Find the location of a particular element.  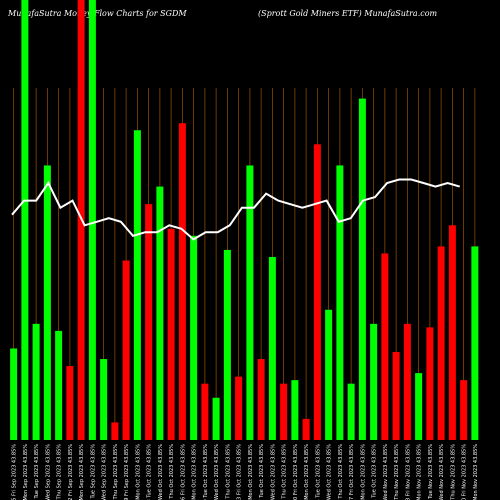

x-tick-label: 02 Thu Nov 2023 43.85% is located at coordinates (397, 472).